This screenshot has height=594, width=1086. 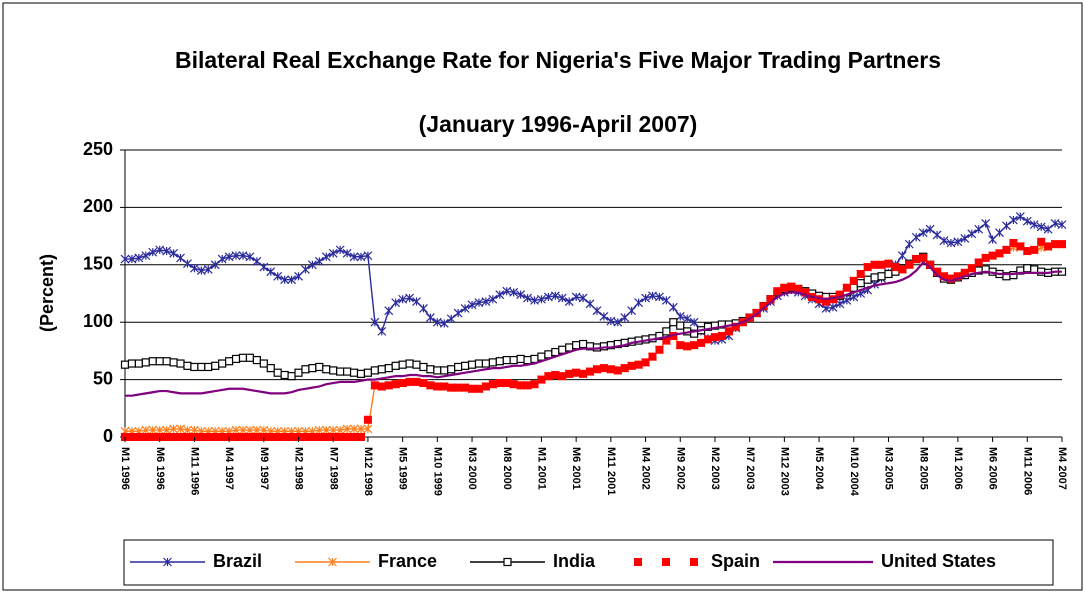 What do you see at coordinates (98, 264) in the screenshot?
I see `y-tick-label: 150` at bounding box center [98, 264].